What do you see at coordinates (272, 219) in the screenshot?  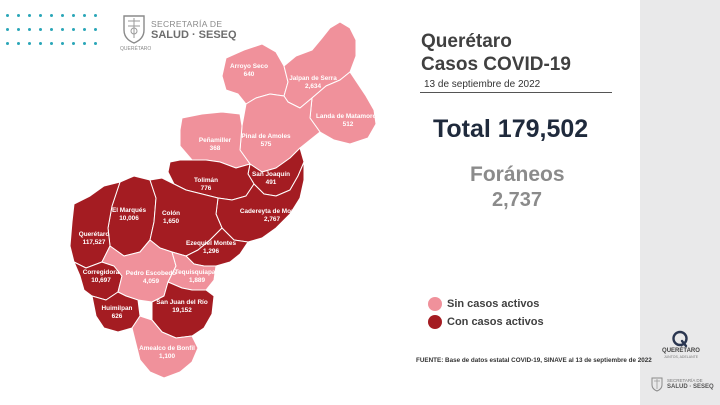 I see `label-cadereyta-cases: 2,767` at bounding box center [272, 219].